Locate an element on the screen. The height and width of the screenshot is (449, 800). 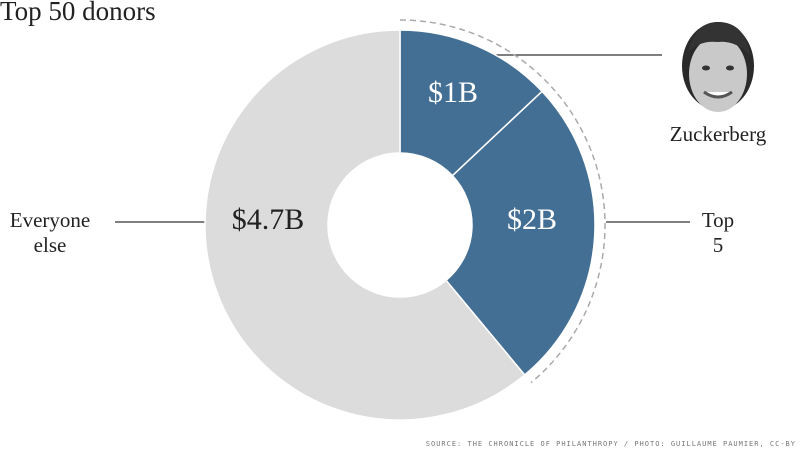
value-label: $4.7B is located at coordinates (268, 219).